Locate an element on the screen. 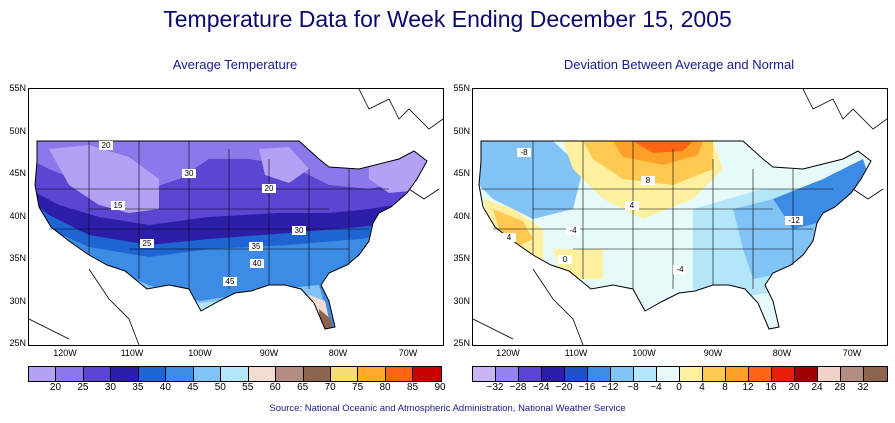 The image size is (895, 423). colorbar-label: 25 is located at coordinates (83, 387).